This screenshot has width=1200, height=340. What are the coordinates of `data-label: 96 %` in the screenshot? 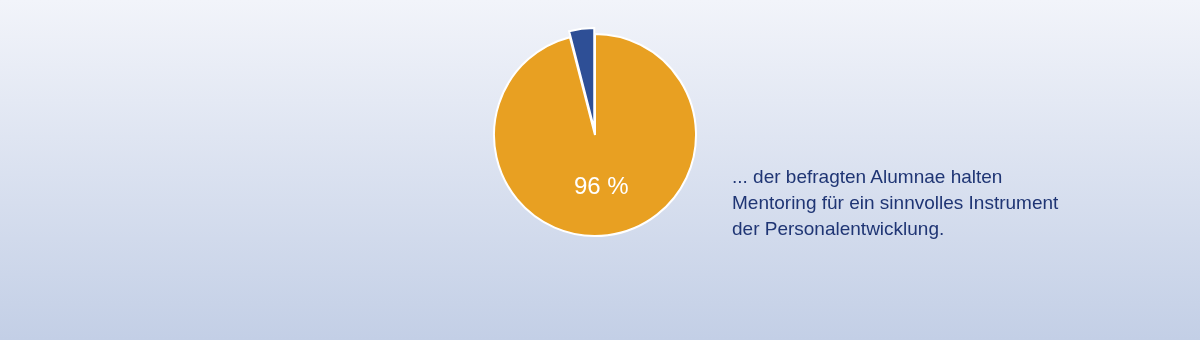 It's located at (601, 186).